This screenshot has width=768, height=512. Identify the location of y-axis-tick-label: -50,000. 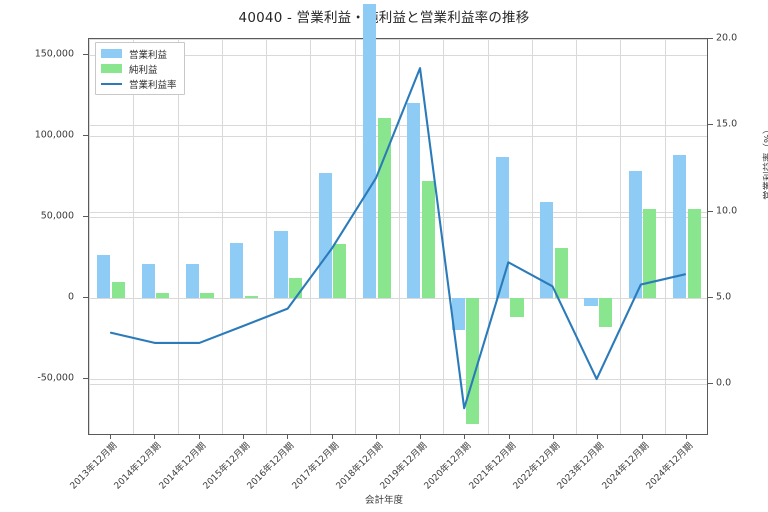
(55, 378).